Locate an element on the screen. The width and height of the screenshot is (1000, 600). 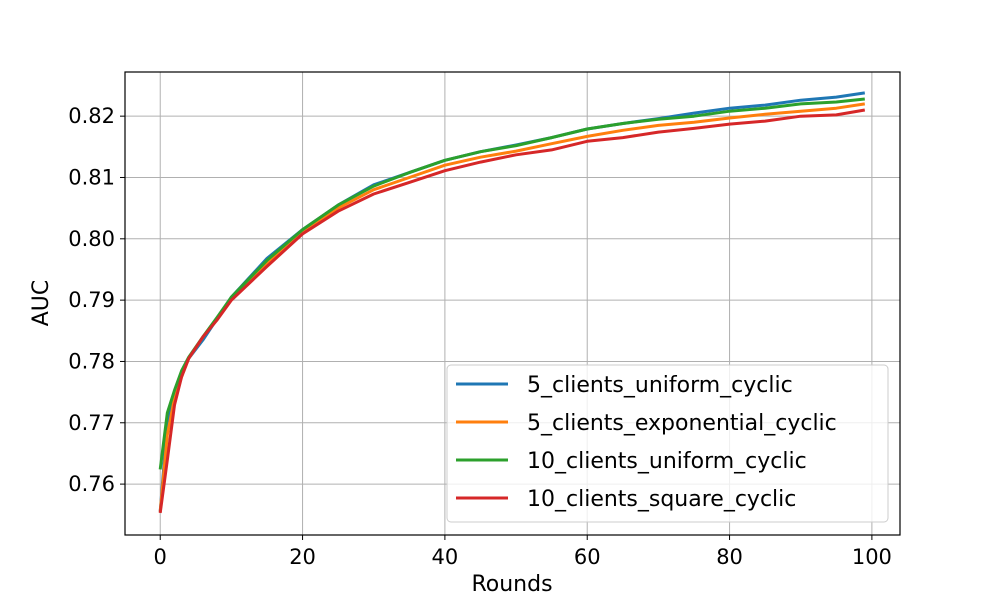
y-tick-label: 0.81 is located at coordinates (91, 177).